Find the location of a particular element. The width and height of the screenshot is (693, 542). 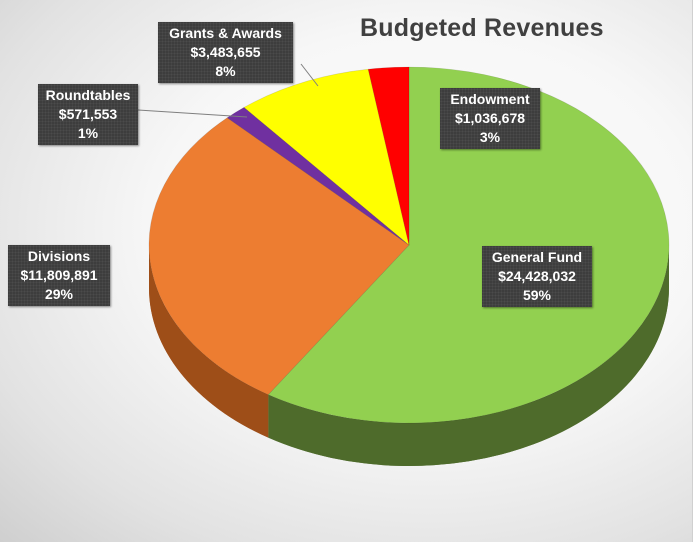

data-label-grants-awards-value: $3,483,655 is located at coordinates (225, 52).